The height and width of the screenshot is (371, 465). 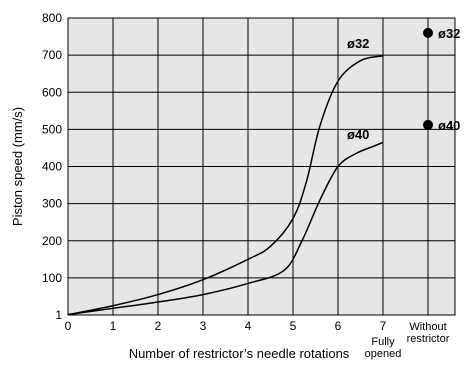 I want to click on x-extra-label-fully-opened: Fully, so click(x=383, y=342).